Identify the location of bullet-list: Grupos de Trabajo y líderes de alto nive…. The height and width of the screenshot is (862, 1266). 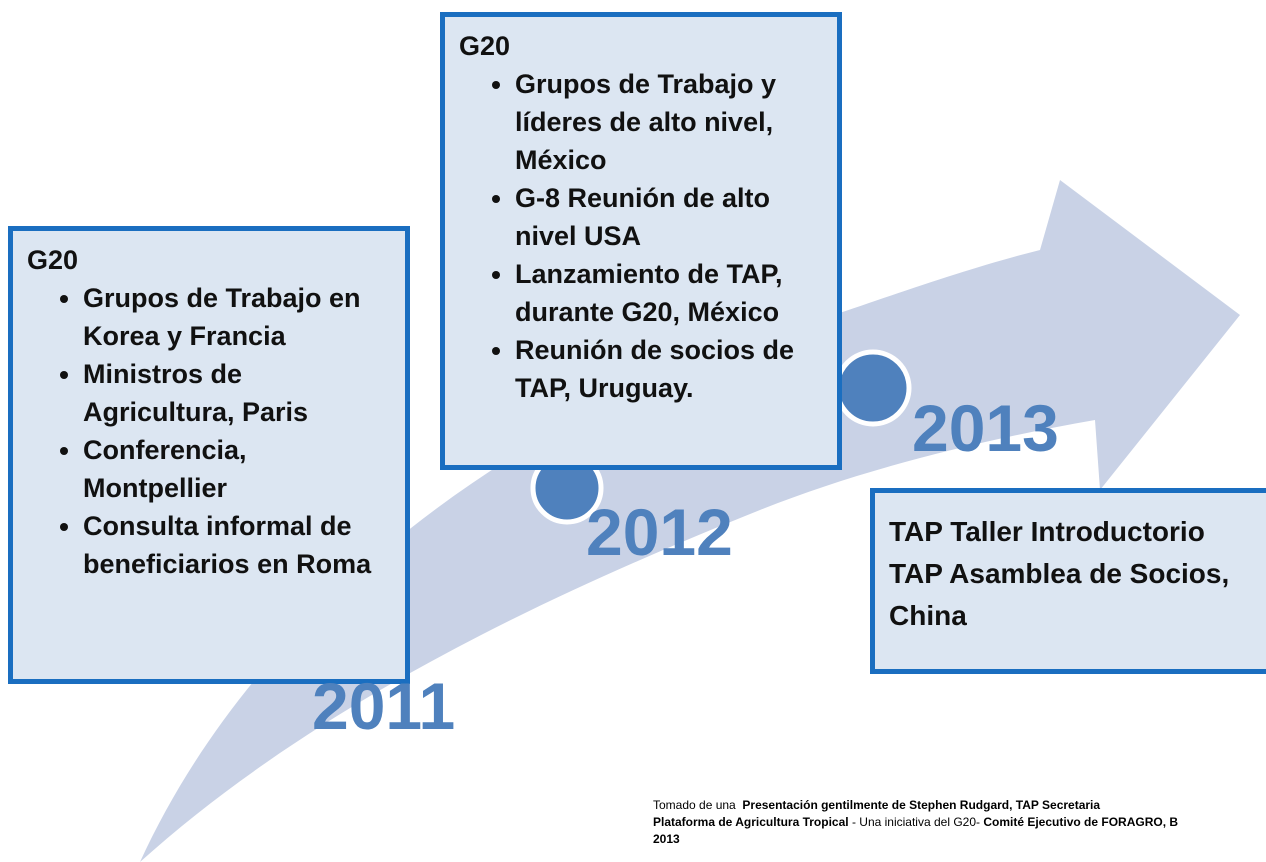
(641, 236).